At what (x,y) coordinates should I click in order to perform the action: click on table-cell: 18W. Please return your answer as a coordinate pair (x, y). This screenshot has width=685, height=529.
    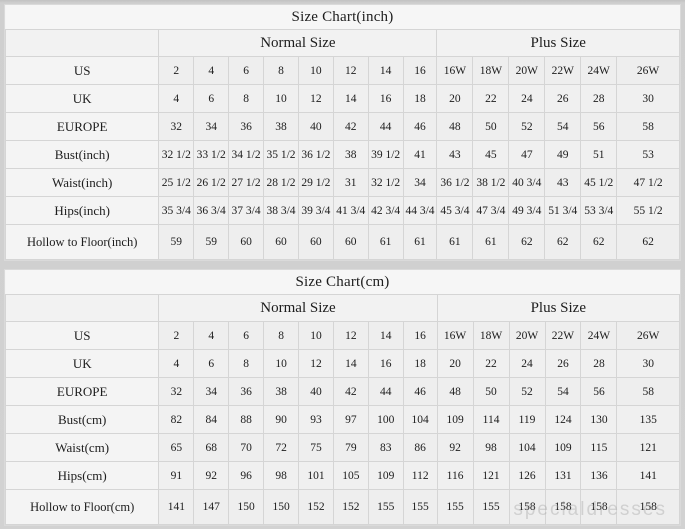
    Looking at the image, I should click on (491, 70).